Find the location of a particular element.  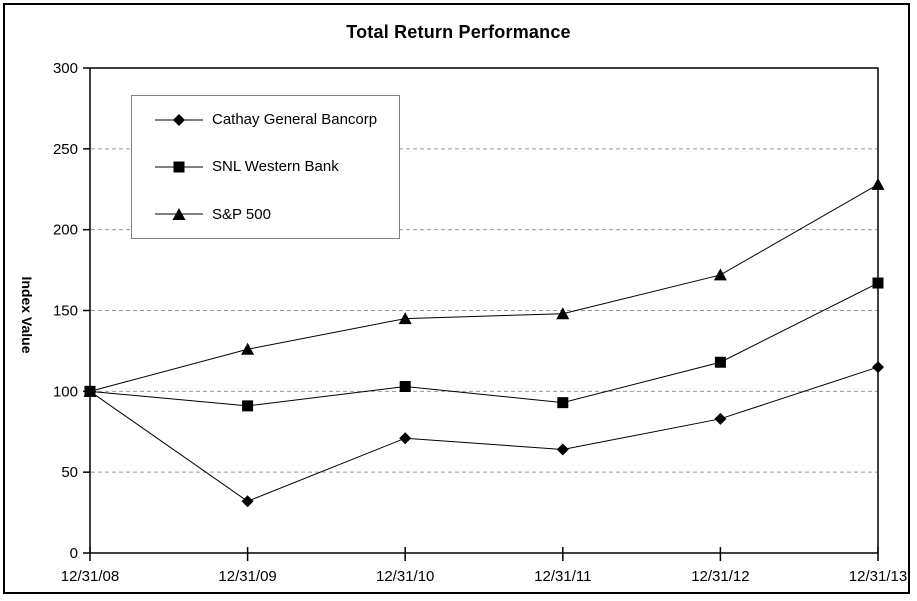

legend-item-cathay-general-bancorp: Cathay General Bancorp is located at coordinates (277, 119).